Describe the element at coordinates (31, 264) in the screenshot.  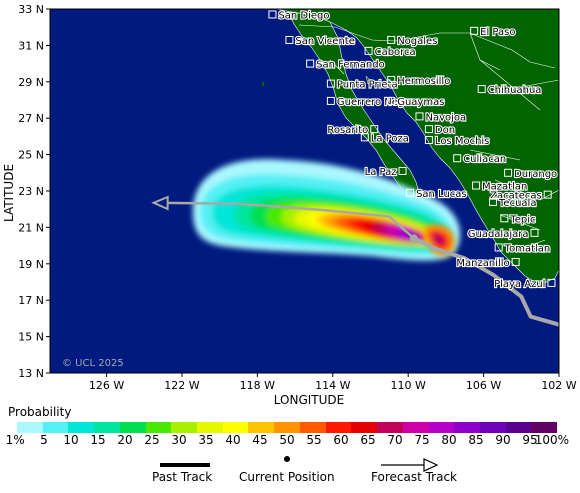
I see `lat-tick-label: 19 N` at that location.